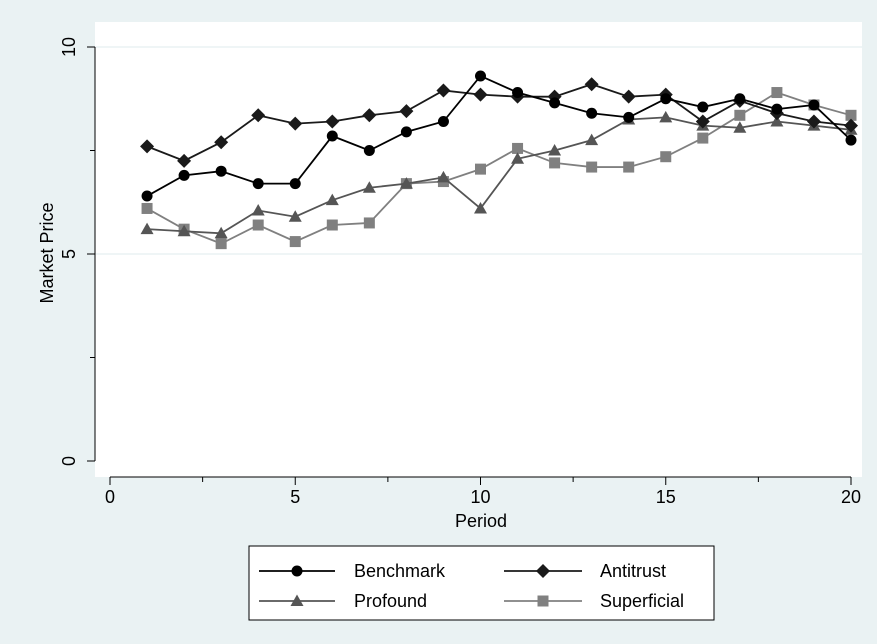 This screenshot has width=877, height=644. Describe the element at coordinates (390, 601) in the screenshot. I see `legend-label-profound: Profound` at that location.